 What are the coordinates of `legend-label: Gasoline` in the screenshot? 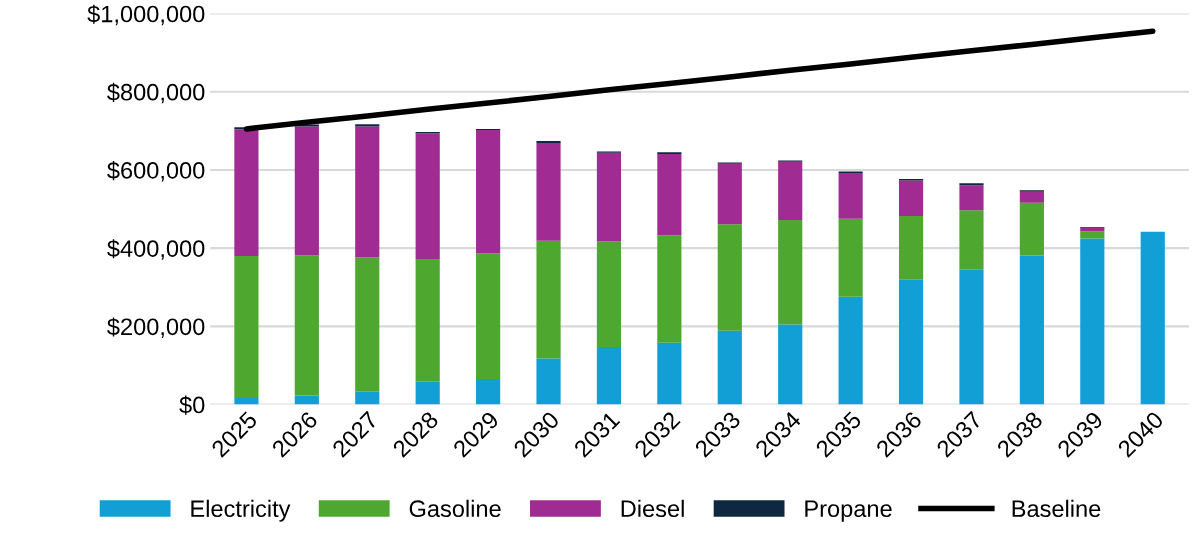 It's located at (455, 508).